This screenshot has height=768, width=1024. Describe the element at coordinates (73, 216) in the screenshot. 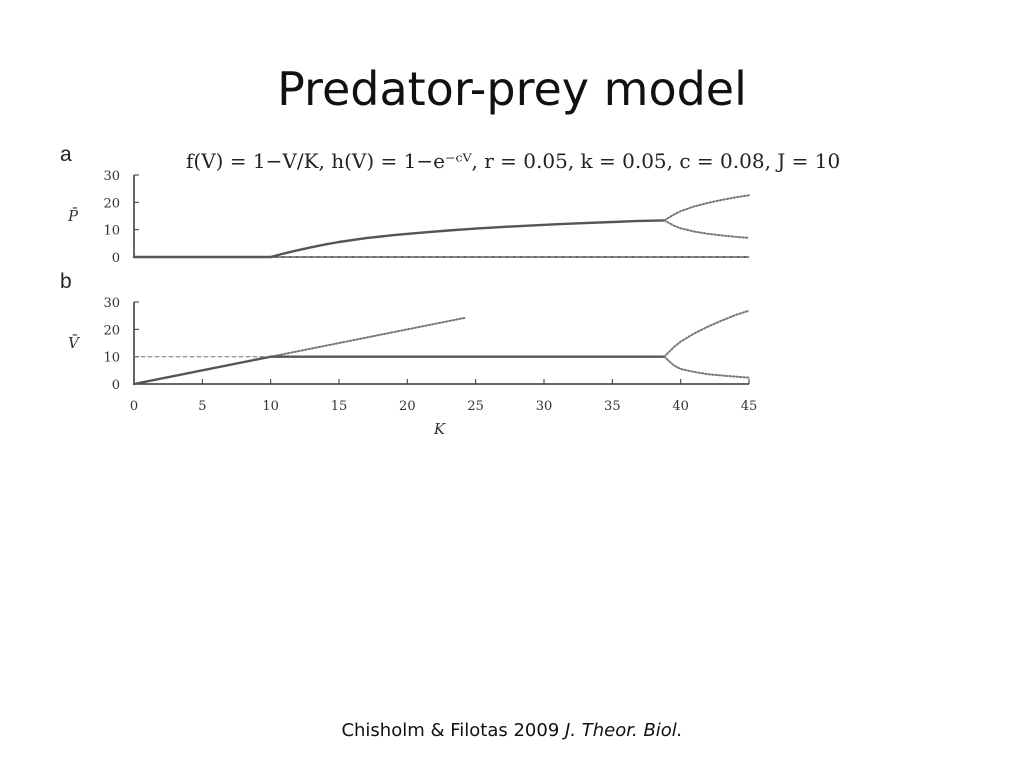

I see `y-axis-label-a: P̄` at that location.